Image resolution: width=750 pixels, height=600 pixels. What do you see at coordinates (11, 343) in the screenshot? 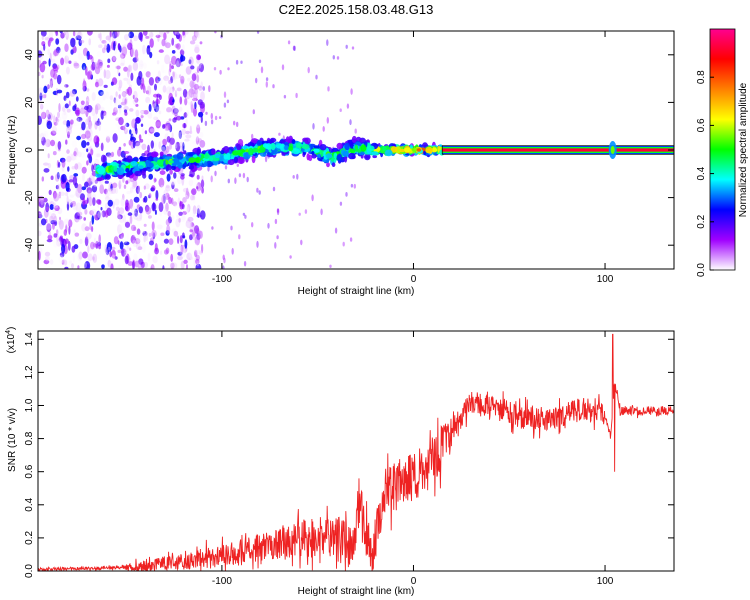
I see `snr-scale-prefix: (x10` at bounding box center [11, 343].